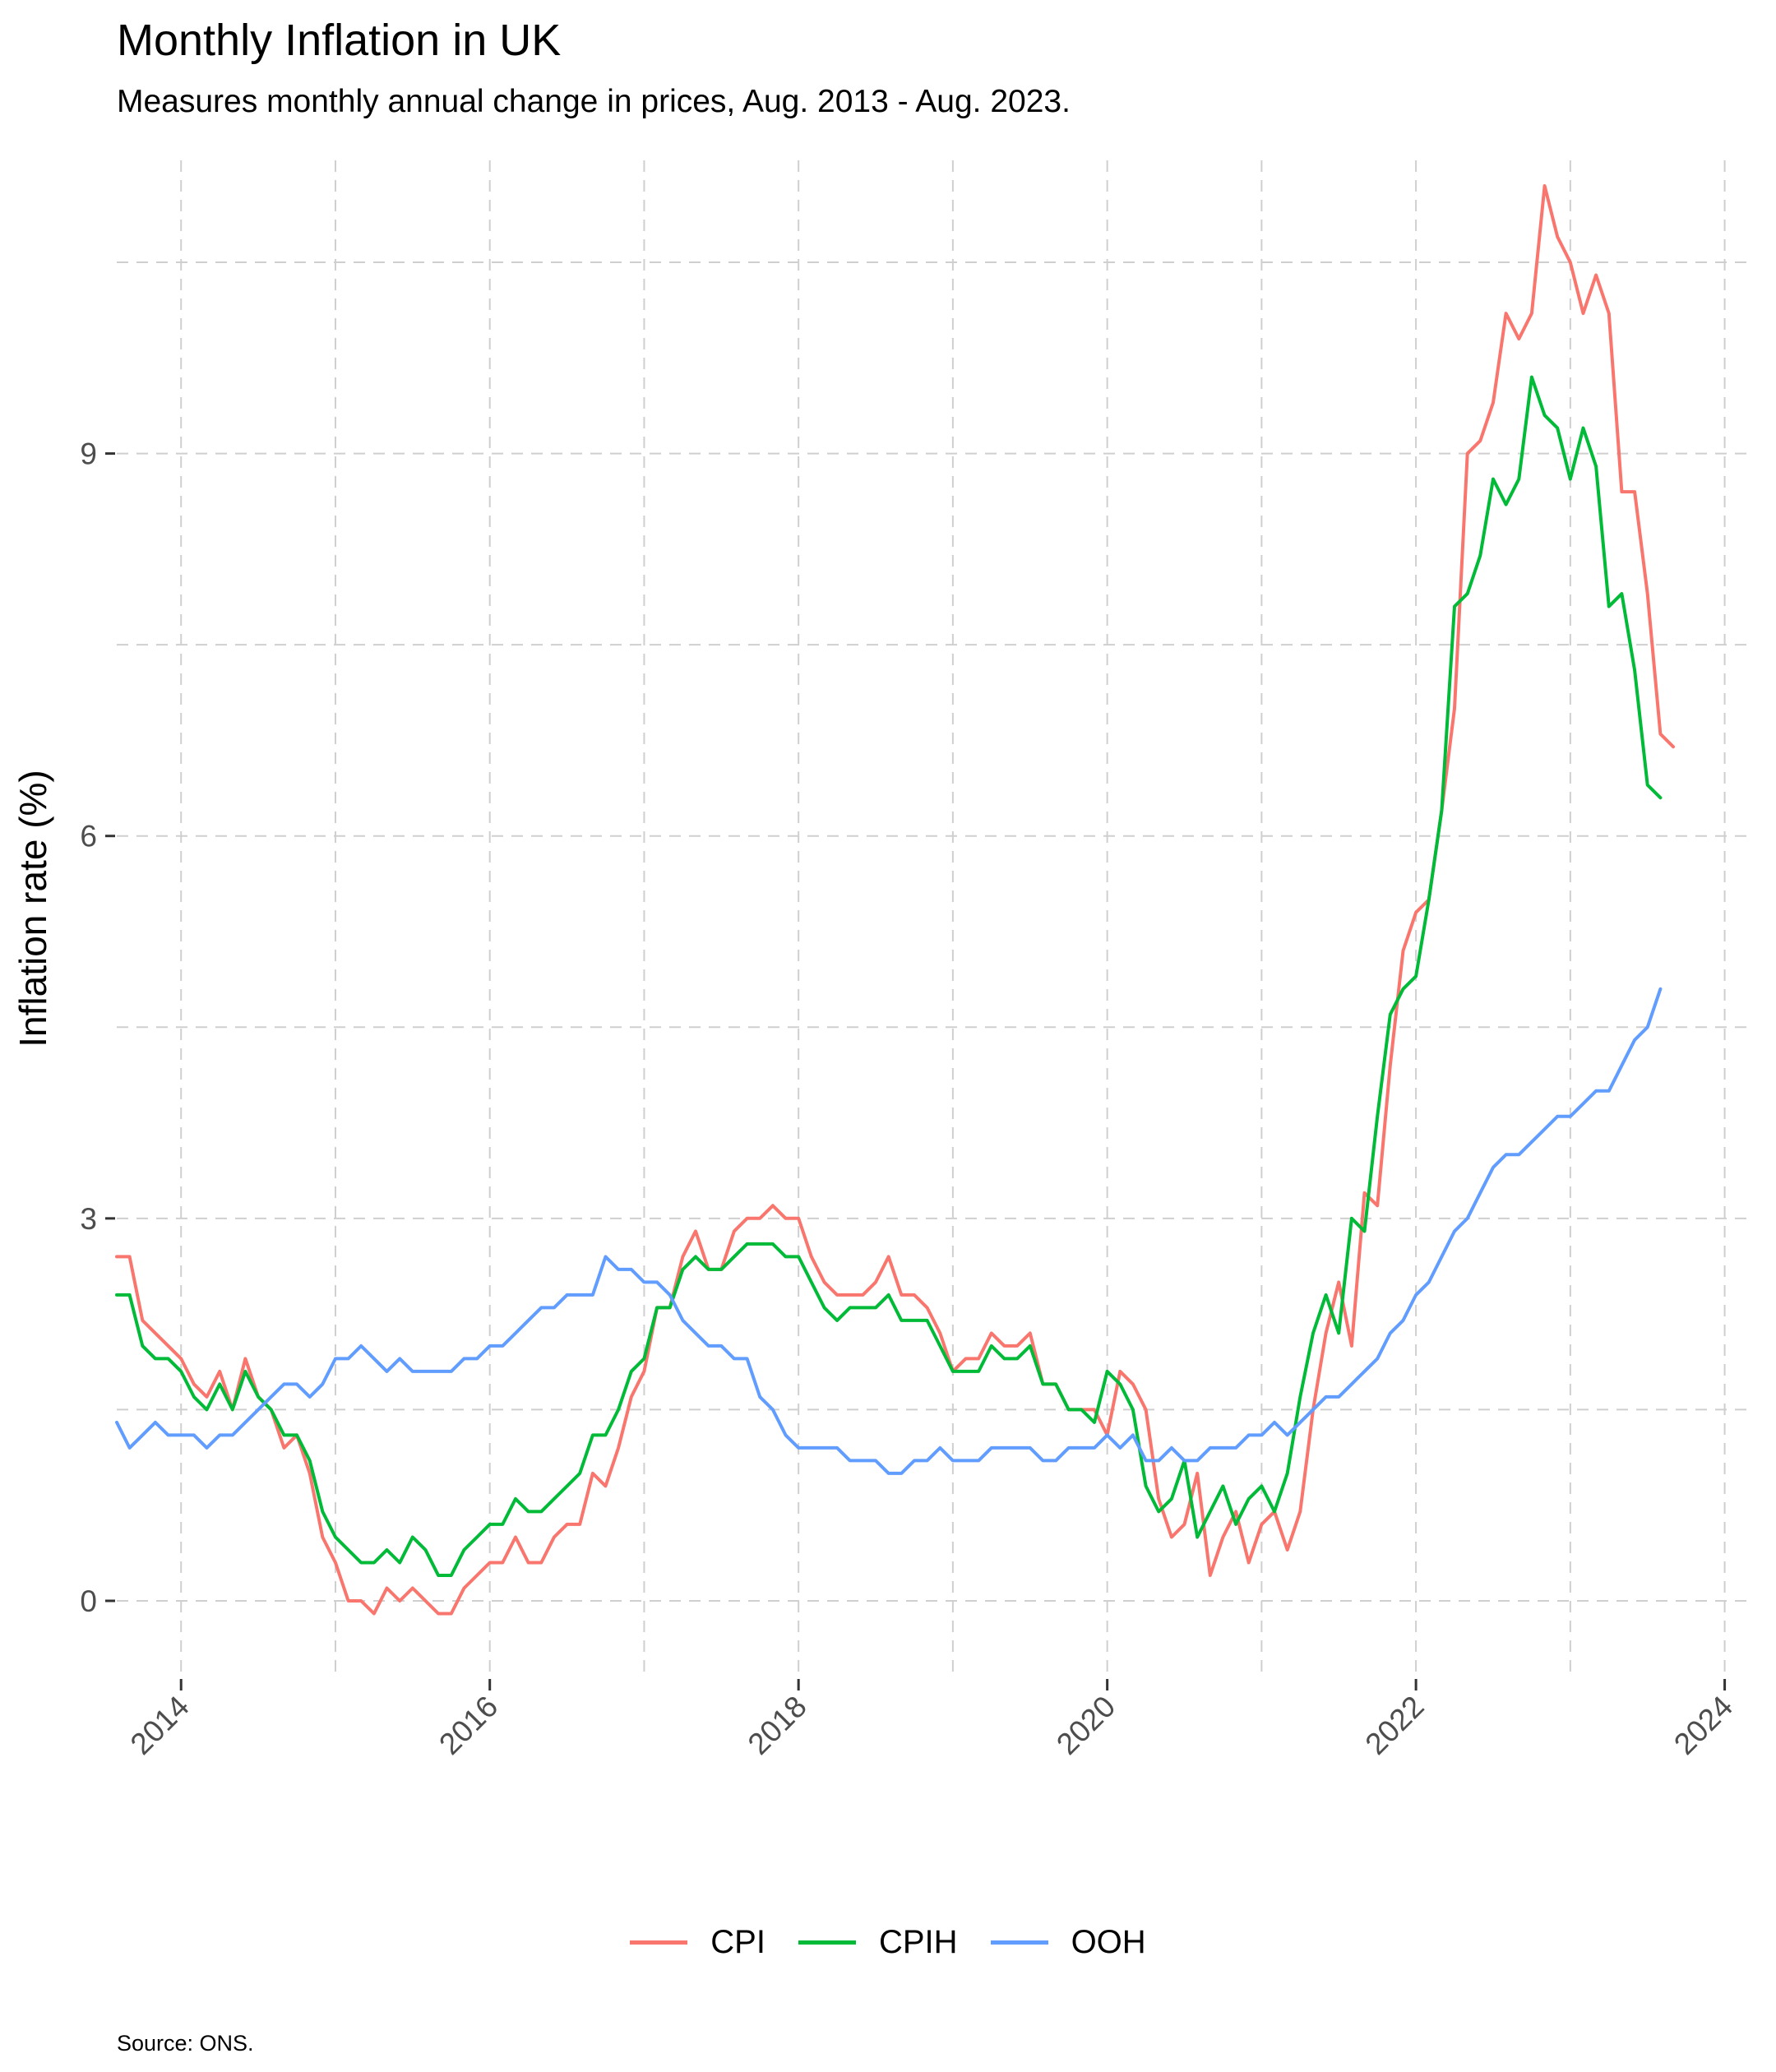 This screenshot has height=2072, width=1776. I want to click on source-caption: Source: ONS., so click(185, 2043).